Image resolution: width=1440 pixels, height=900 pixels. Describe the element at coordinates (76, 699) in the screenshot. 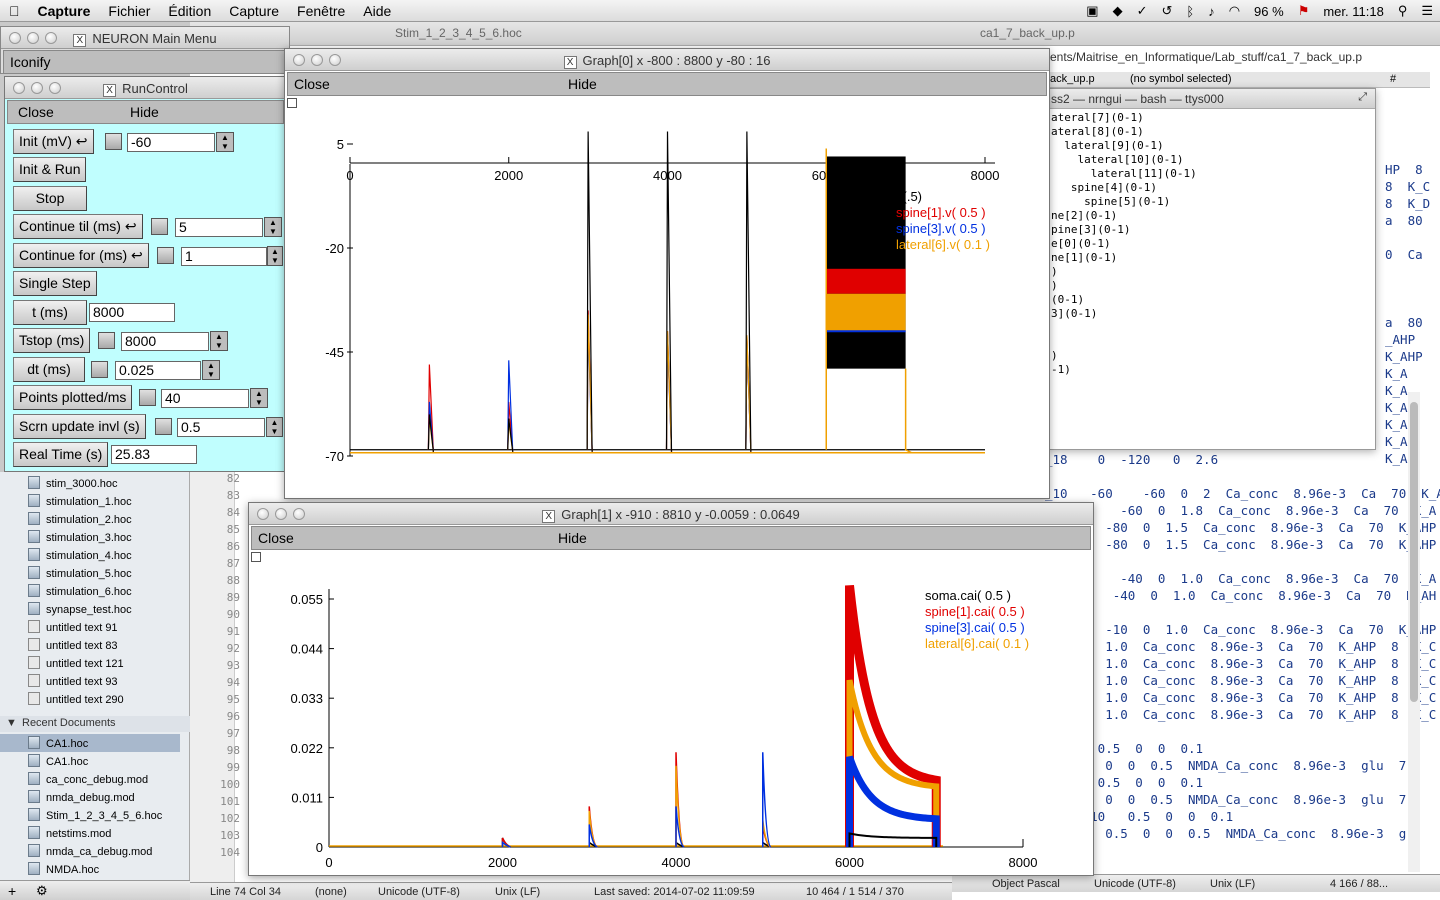

I see `sidebar-file-item: untitled text 290` at that location.